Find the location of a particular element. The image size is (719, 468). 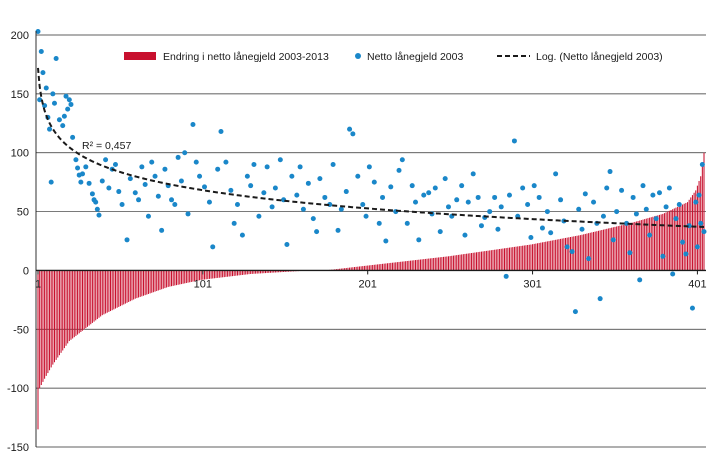

y-tick-label: -100 is located at coordinates (18, 389).